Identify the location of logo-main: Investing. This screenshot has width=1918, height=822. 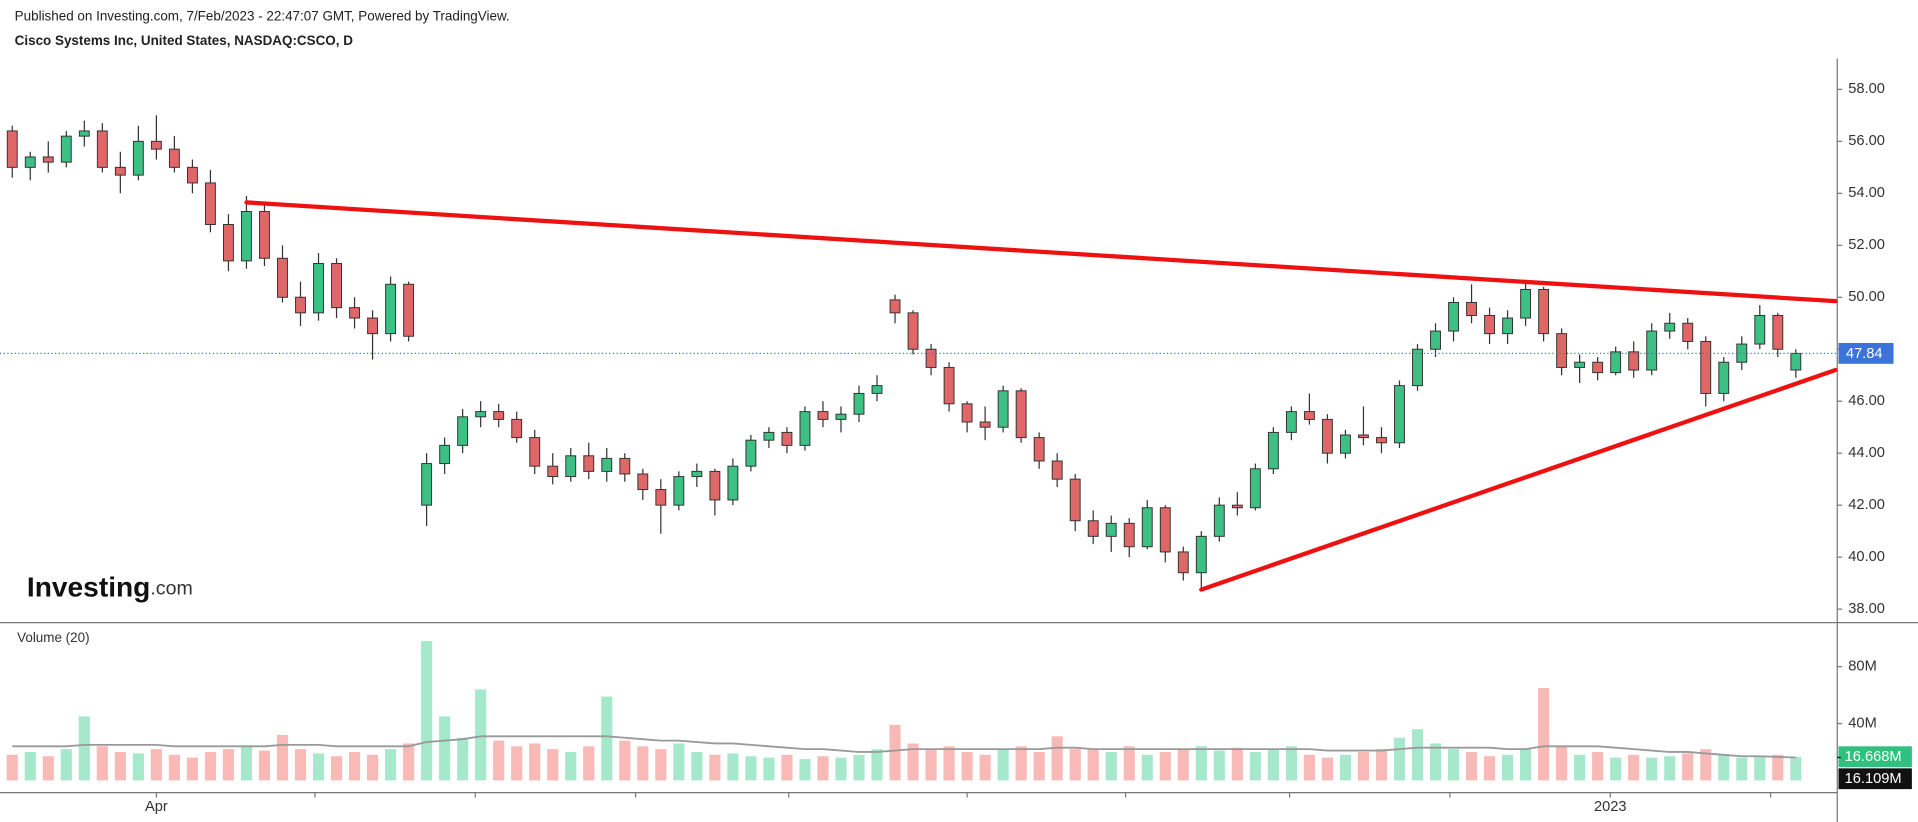
(88, 587).